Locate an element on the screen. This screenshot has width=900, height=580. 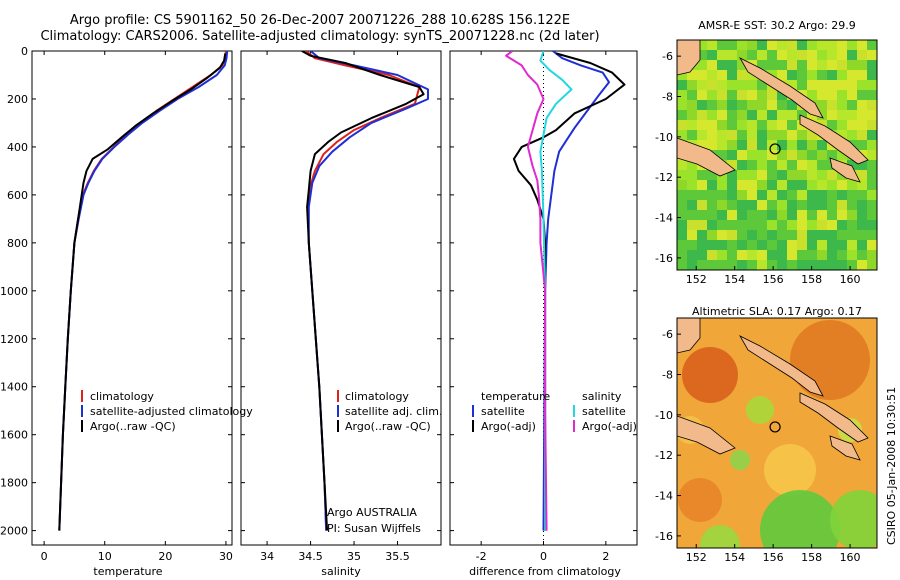
legend-salinity-title: salinity is located at coordinates (602, 396).